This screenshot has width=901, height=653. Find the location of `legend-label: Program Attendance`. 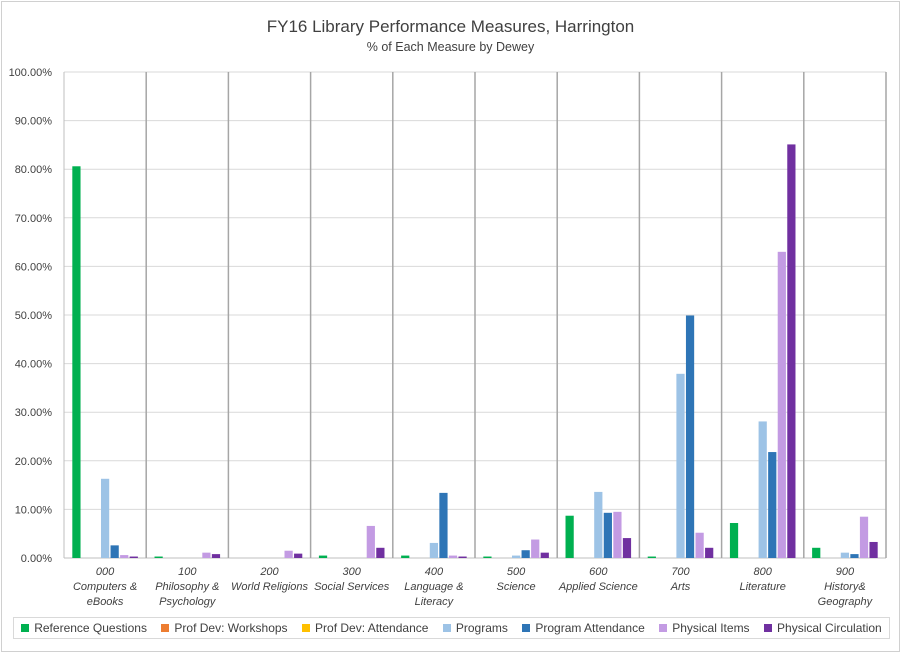

legend-label: Program Attendance is located at coordinates (590, 628).